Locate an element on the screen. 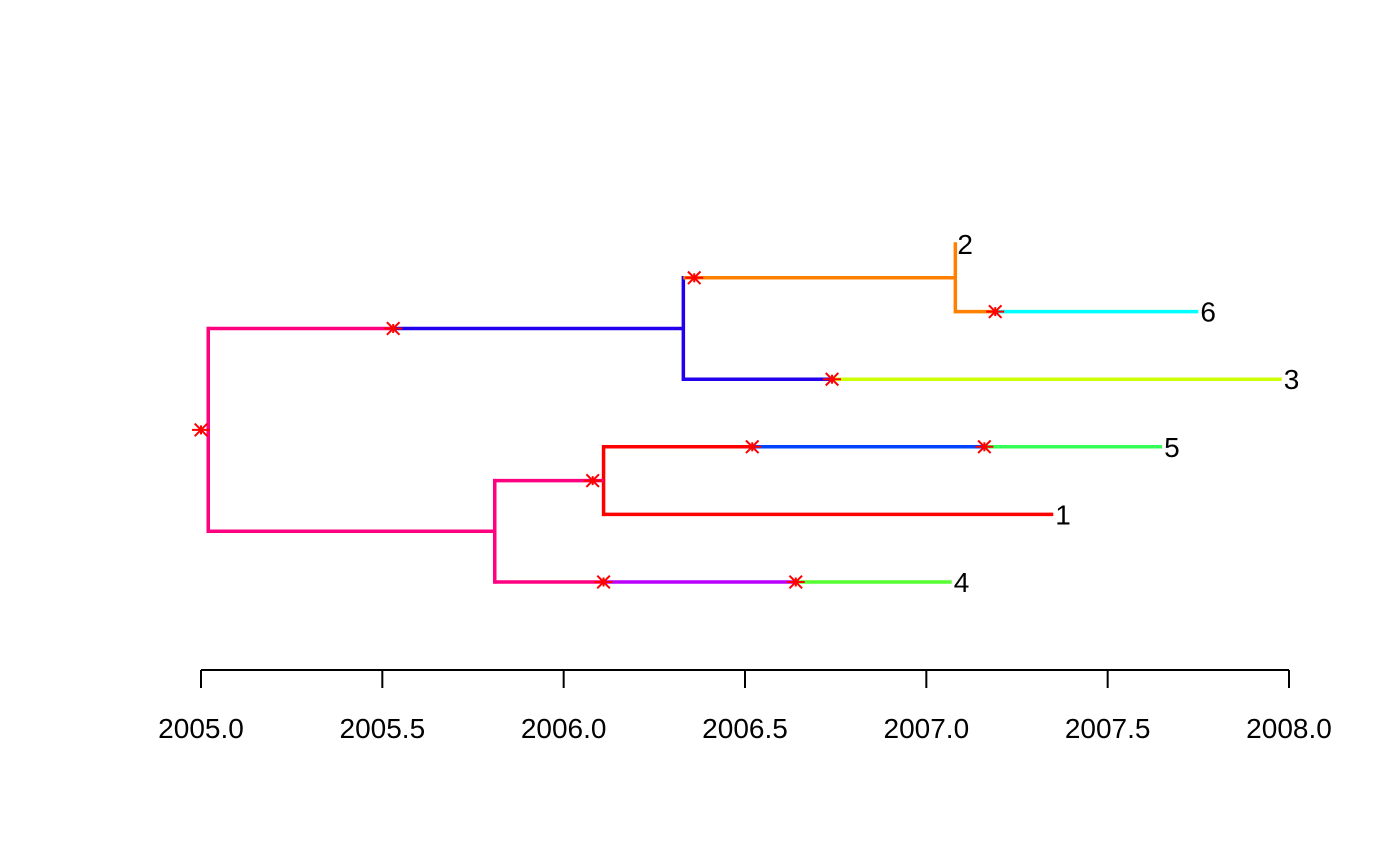 The width and height of the screenshot is (1400, 865). x-tick-label: 2006.5 is located at coordinates (745, 728).